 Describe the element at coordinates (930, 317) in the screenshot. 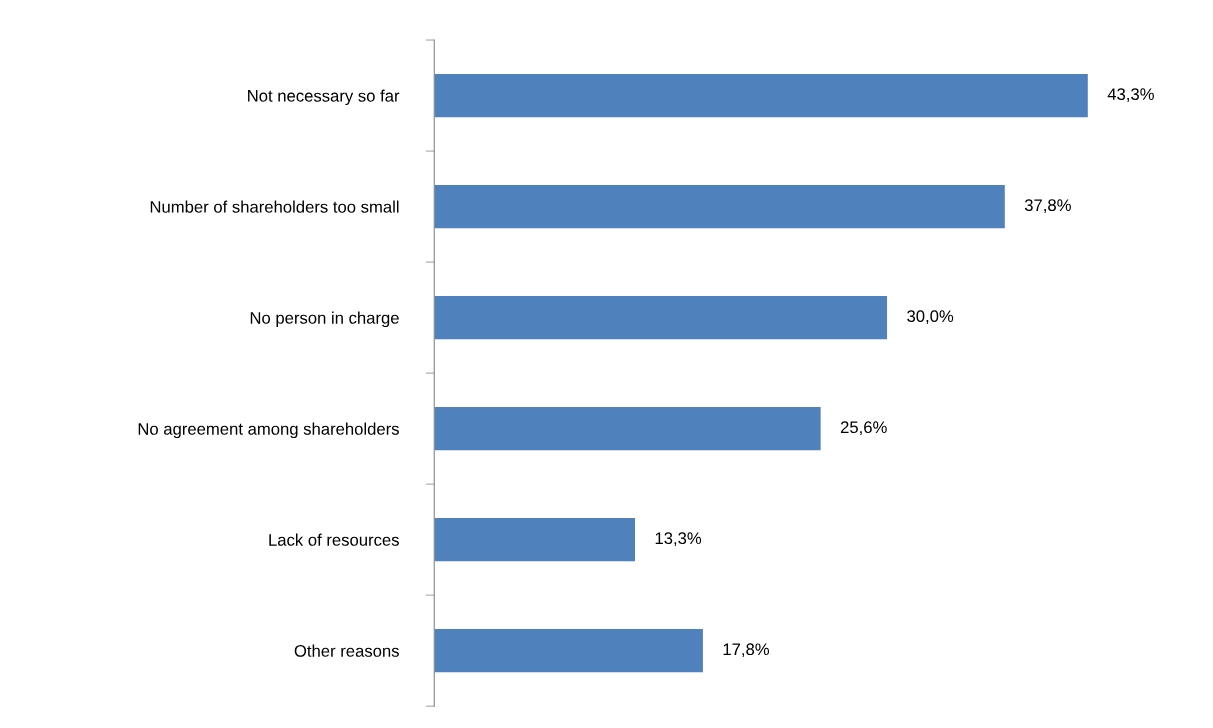

I see `data-label: 30,0%` at that location.